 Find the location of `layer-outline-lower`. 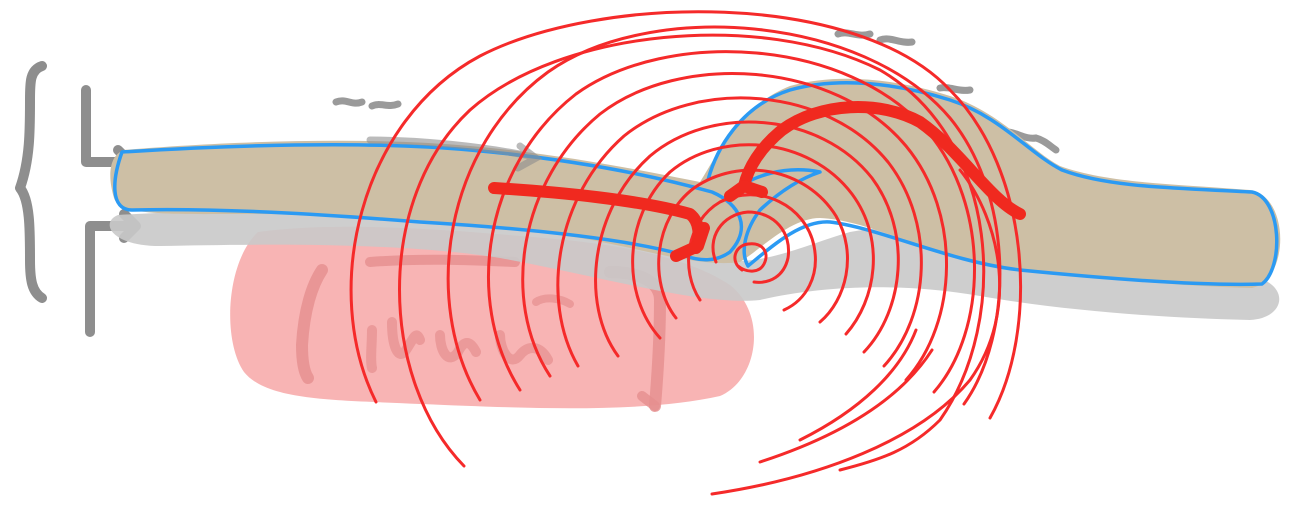

layer-outline-lower is located at coordinates (428, 202).